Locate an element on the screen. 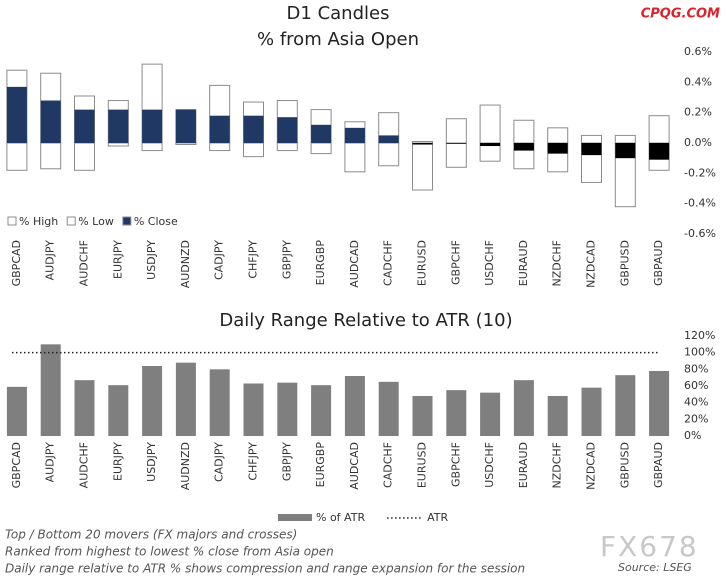 The height and width of the screenshot is (582, 728). y-tick-label: -0.4% is located at coordinates (700, 203).